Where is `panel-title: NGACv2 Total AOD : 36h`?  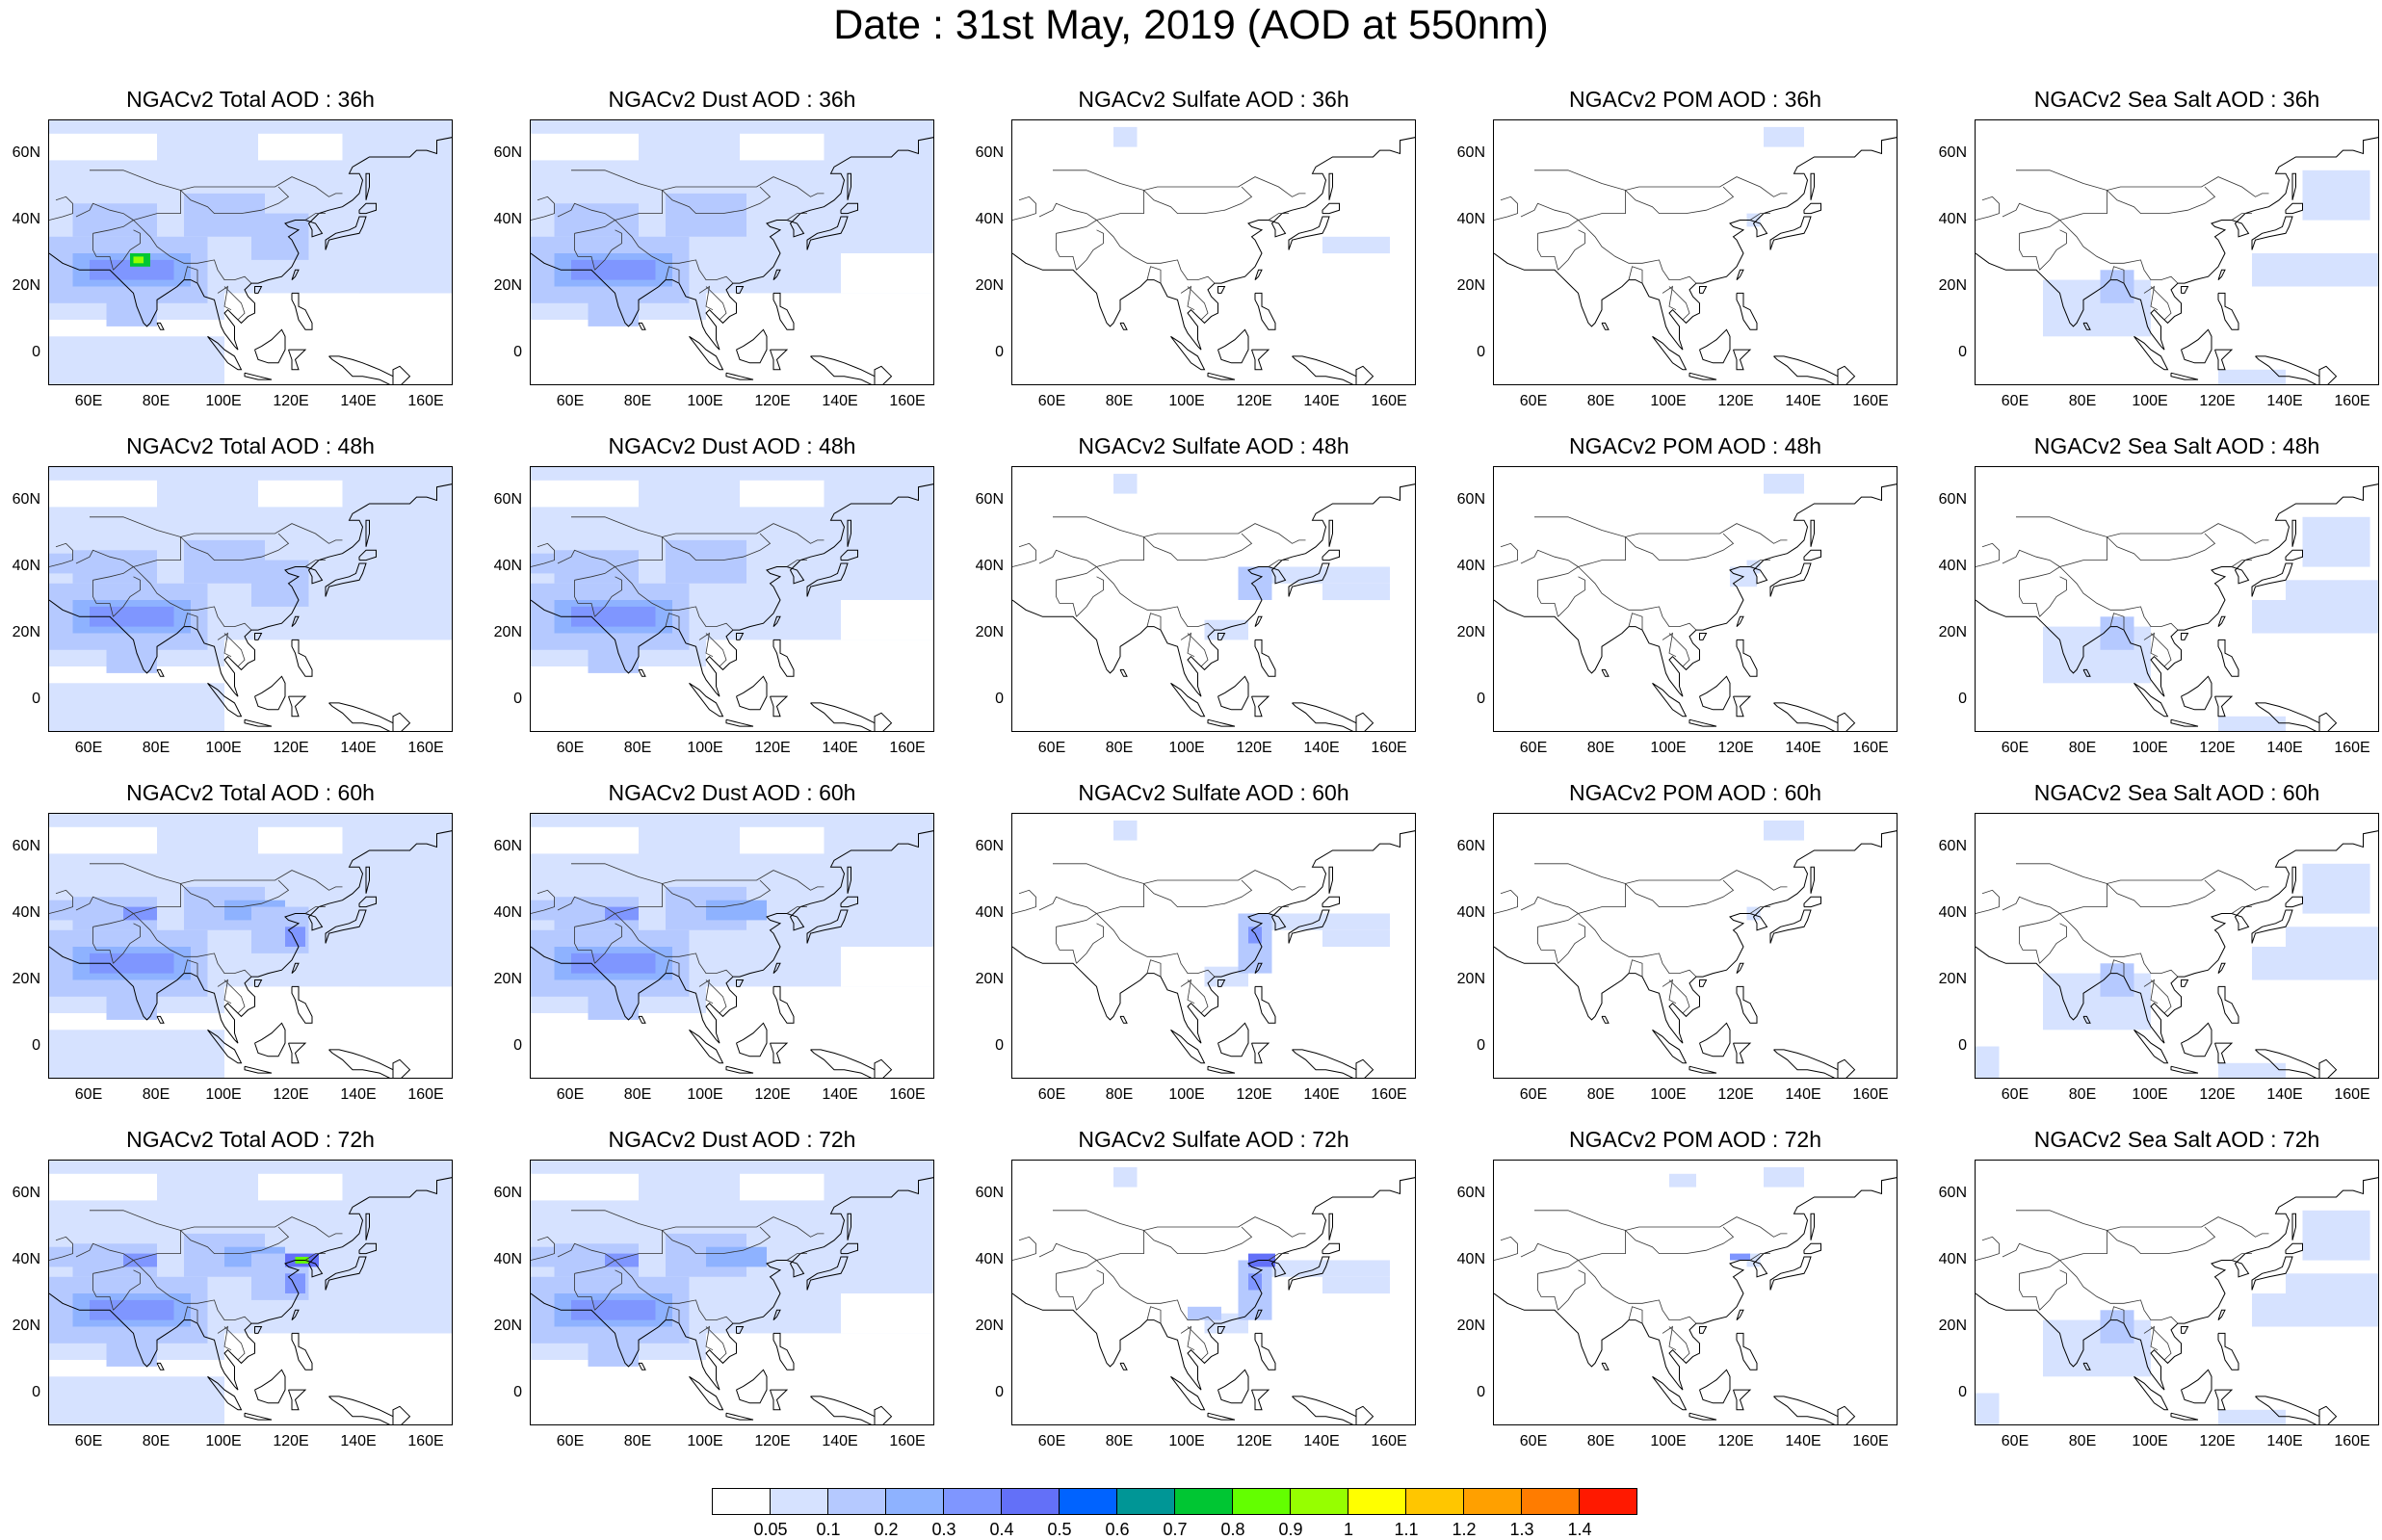 panel-title: NGACv2 Total AOD : 36h is located at coordinates (251, 99).